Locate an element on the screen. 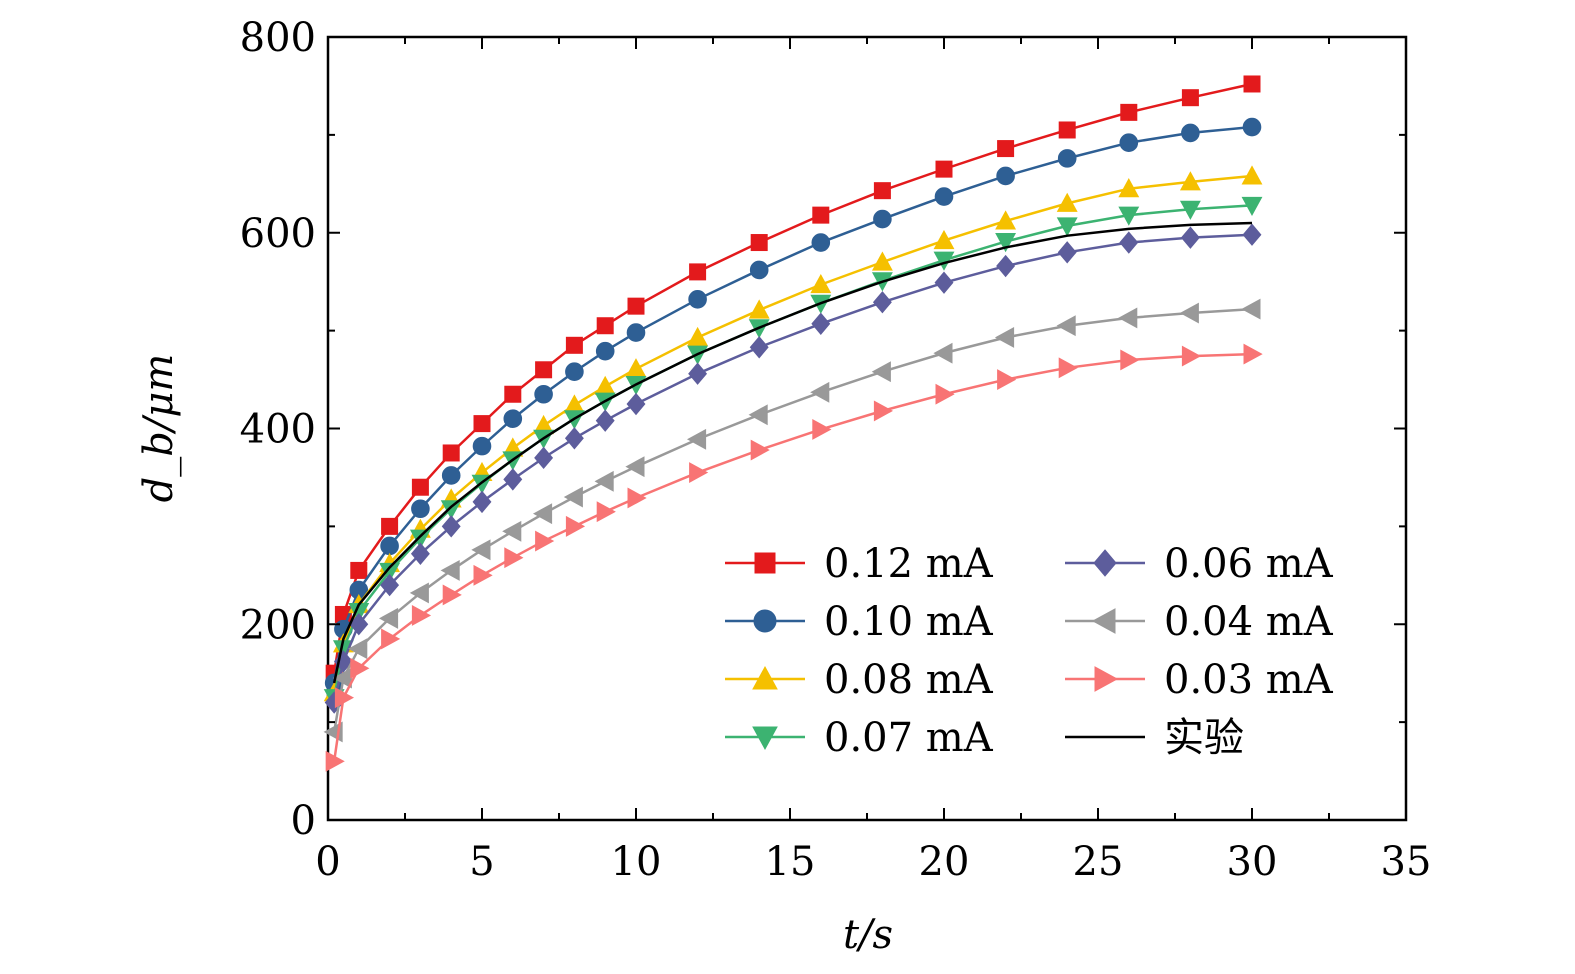  legend-item: 0.12 mA is located at coordinates (859, 564).